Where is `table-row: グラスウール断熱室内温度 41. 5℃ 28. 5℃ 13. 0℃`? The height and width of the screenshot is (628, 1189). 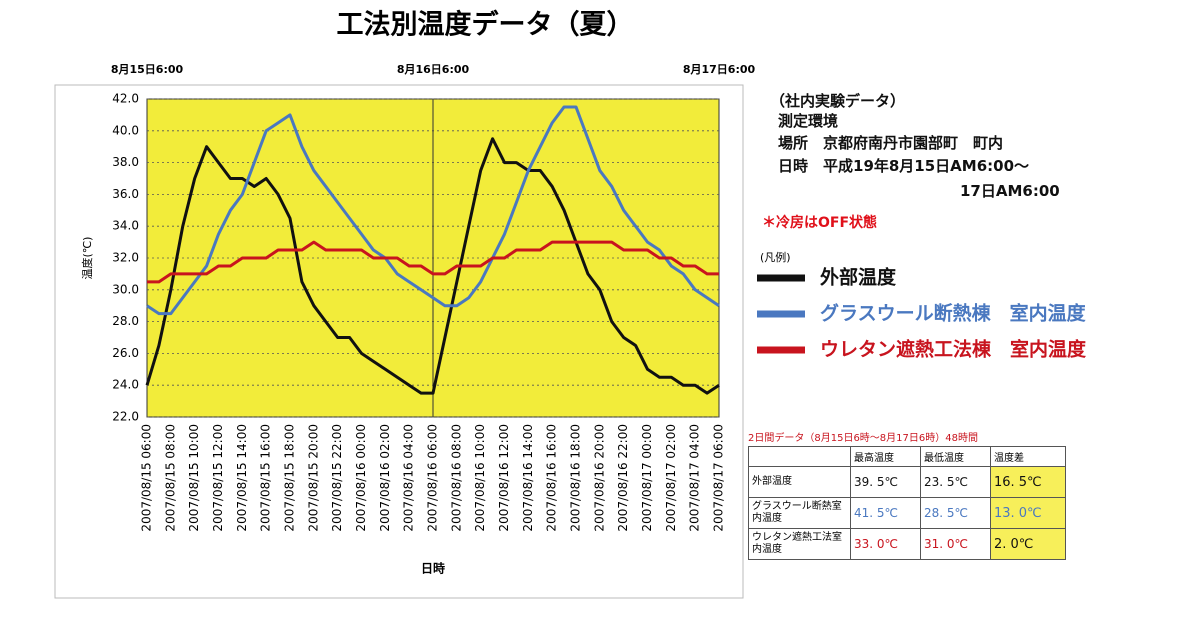 table-row: グラスウール断熱室内温度 41. 5℃ 28. 5℃ 13. 0℃ is located at coordinates (907, 513).